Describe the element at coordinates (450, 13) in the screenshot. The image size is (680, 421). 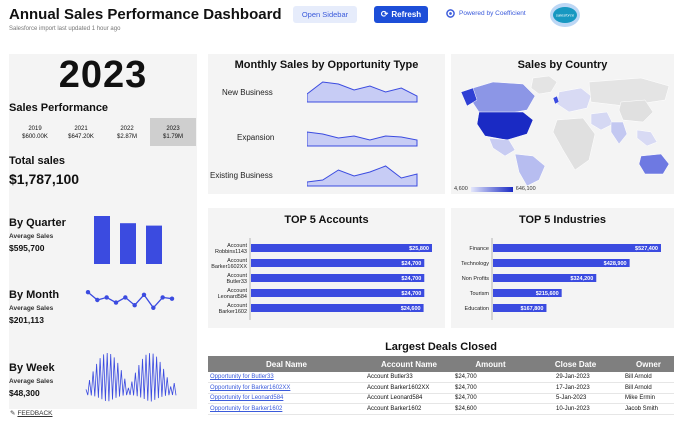
I see `coefficient-logo-icon` at that location.